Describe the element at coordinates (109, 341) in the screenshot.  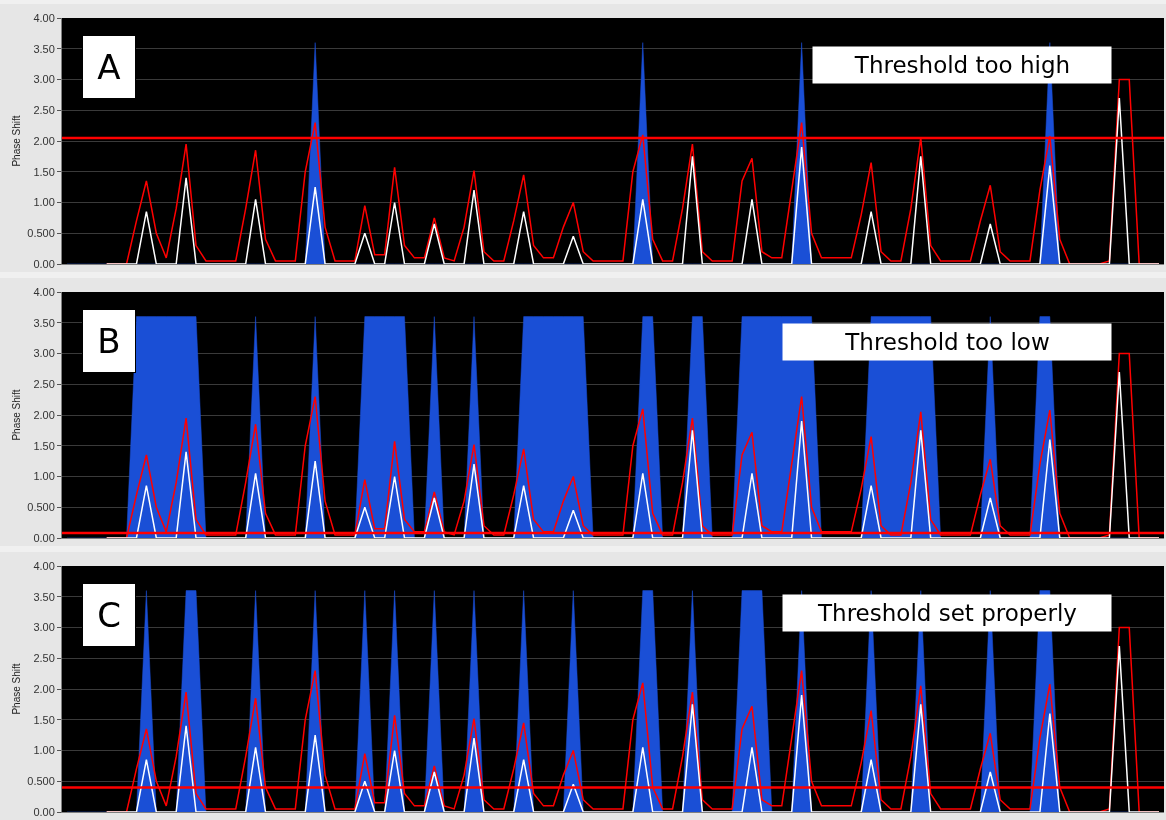
I see `annotation: B` at that location.